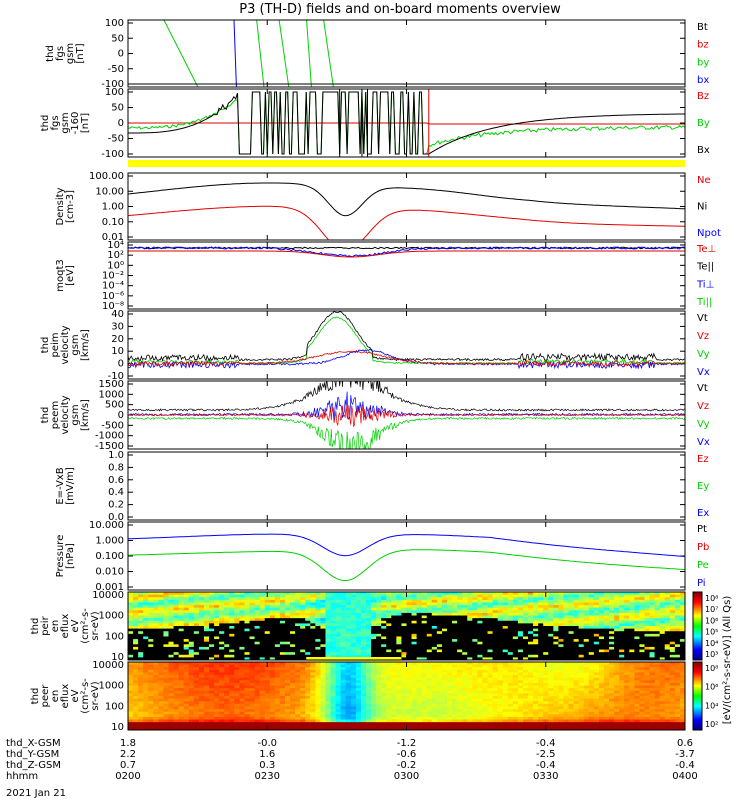 This screenshot has width=750, height=800. I want to click on y-tick-label: 0.0, so click(116, 517).